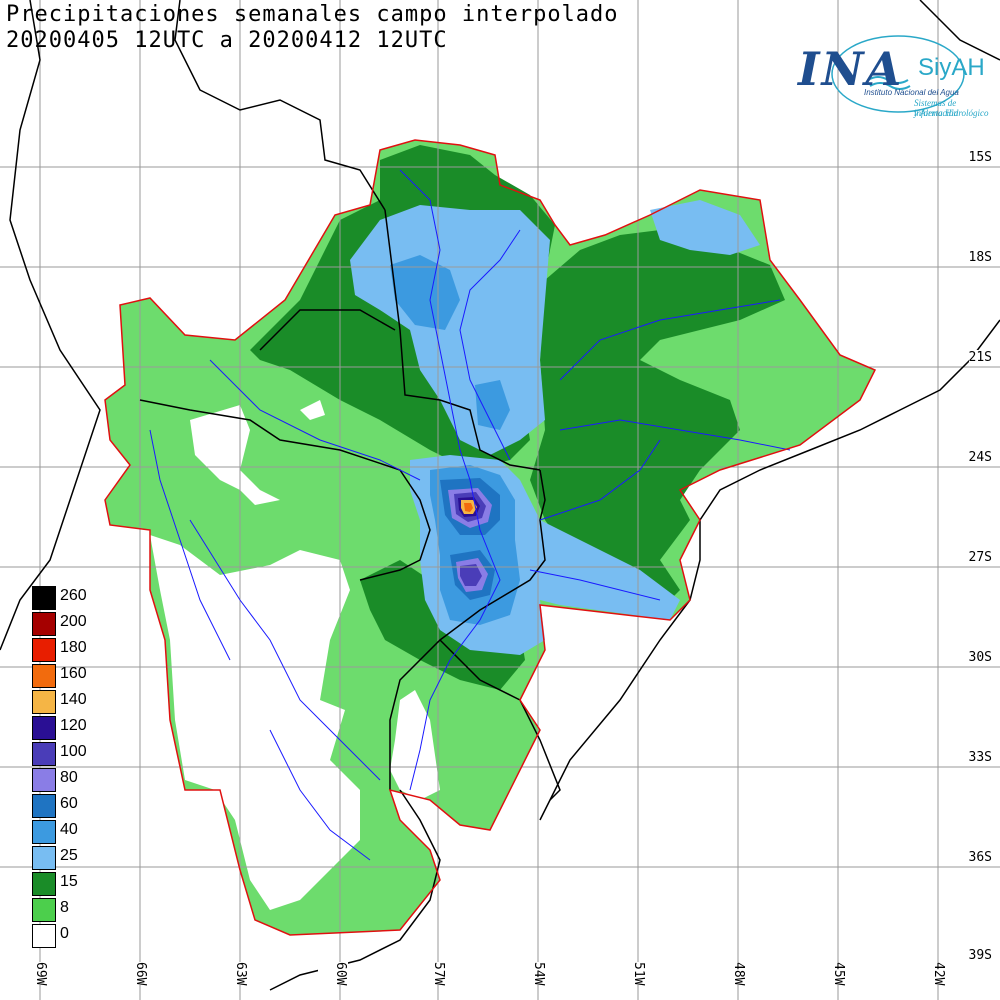  I want to click on lat-label-33s: 33S, so click(980, 757).